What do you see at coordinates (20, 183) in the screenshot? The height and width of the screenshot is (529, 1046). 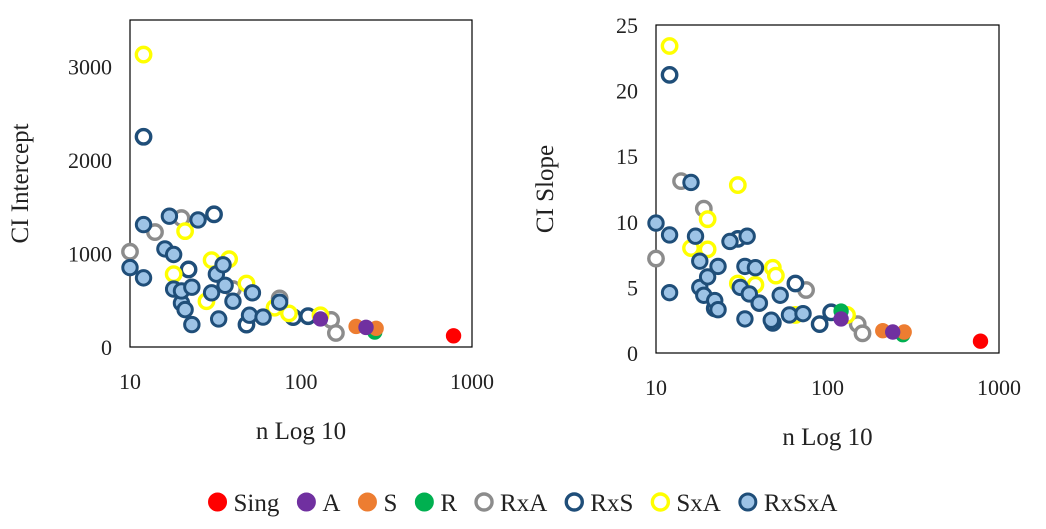 I see `y-axis-label: CI Intercept` at bounding box center [20, 183].